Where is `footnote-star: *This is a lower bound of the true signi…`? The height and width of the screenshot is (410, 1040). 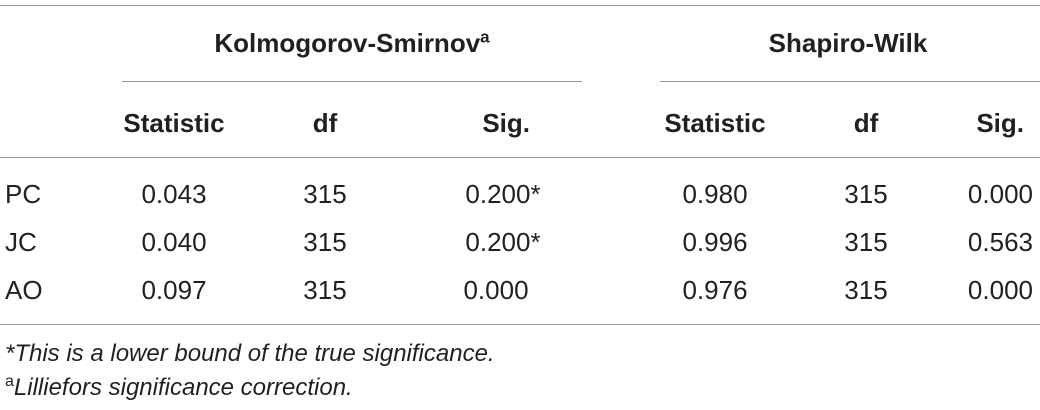
footnote-star: *This is a lower bound of the true signi… is located at coordinates (250, 353).